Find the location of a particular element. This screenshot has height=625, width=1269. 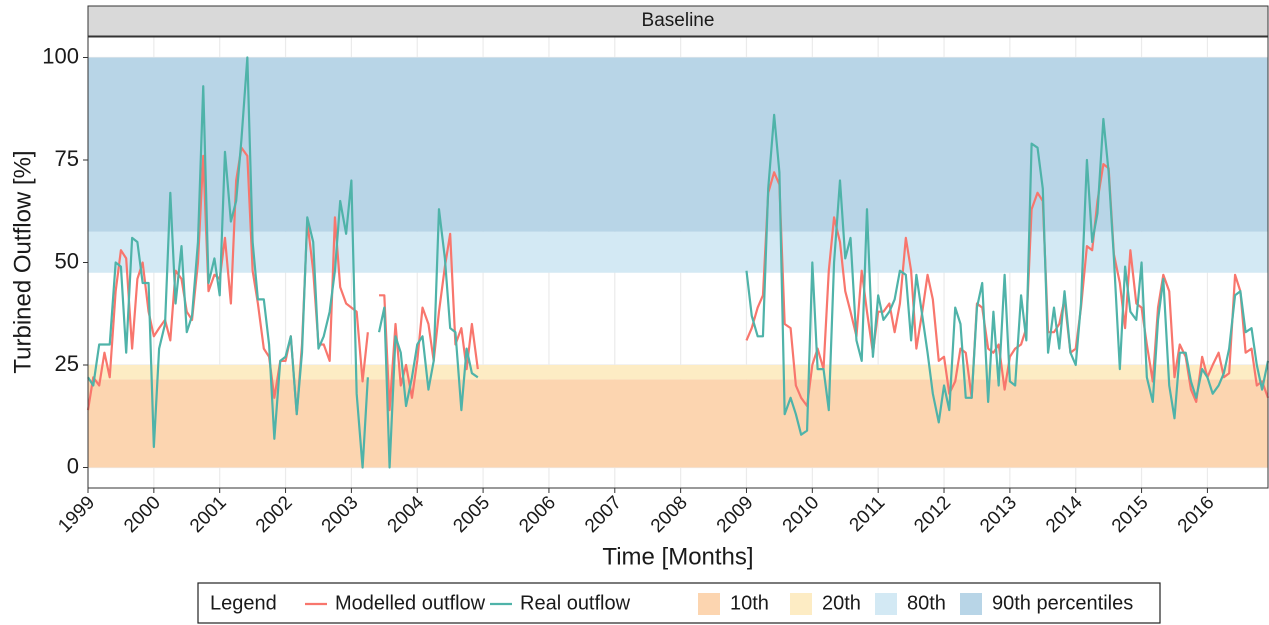

legend-label: 20th is located at coordinates (841, 603).